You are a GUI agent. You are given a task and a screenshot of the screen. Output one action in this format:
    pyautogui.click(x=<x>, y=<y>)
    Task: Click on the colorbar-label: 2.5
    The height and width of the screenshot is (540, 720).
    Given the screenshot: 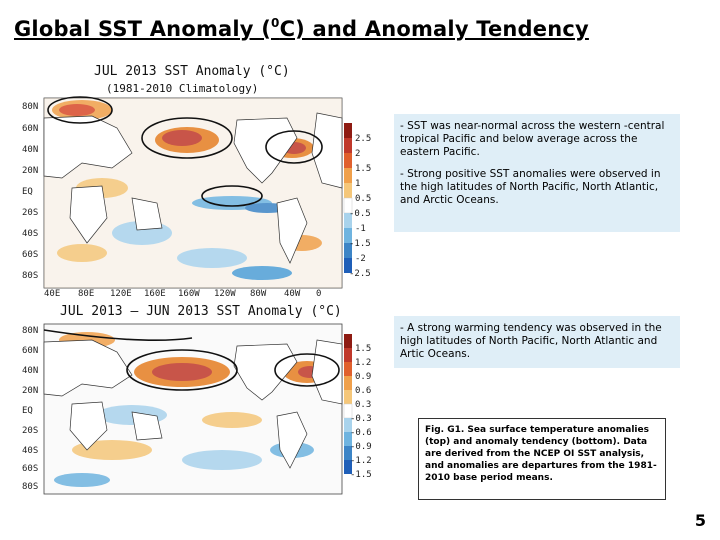 What is the action you would take?
    pyautogui.click(x=363, y=139)
    